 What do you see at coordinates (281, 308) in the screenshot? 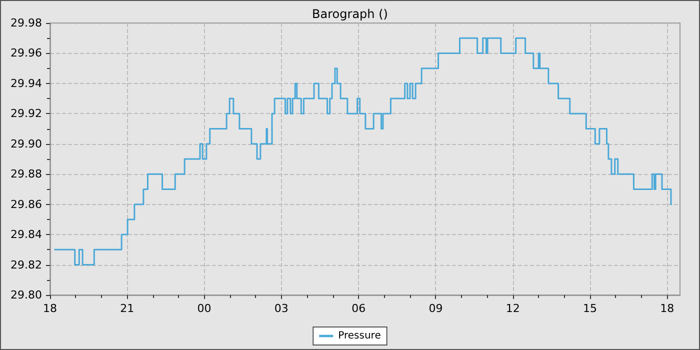
I see `x-tick-label: 03` at bounding box center [281, 308].